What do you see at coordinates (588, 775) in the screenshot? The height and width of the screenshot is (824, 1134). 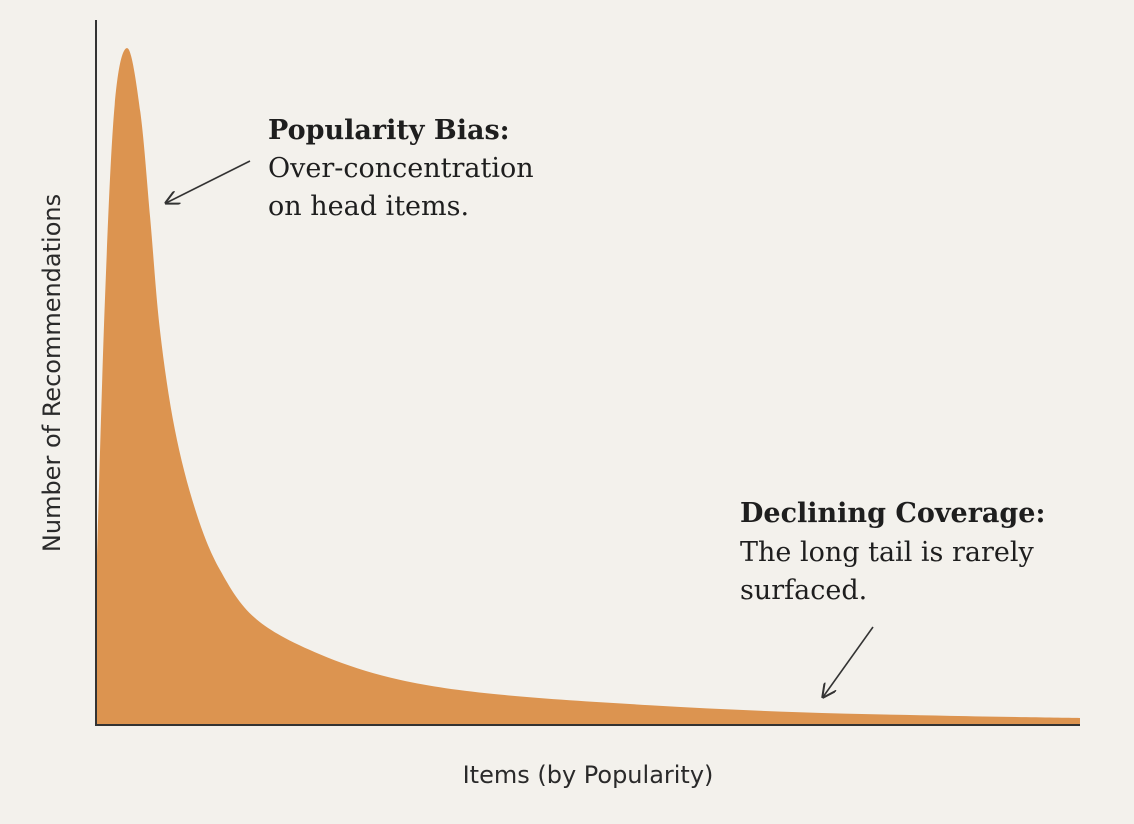 I see `x-axis-label: Items (by Popularity)` at bounding box center [588, 775].